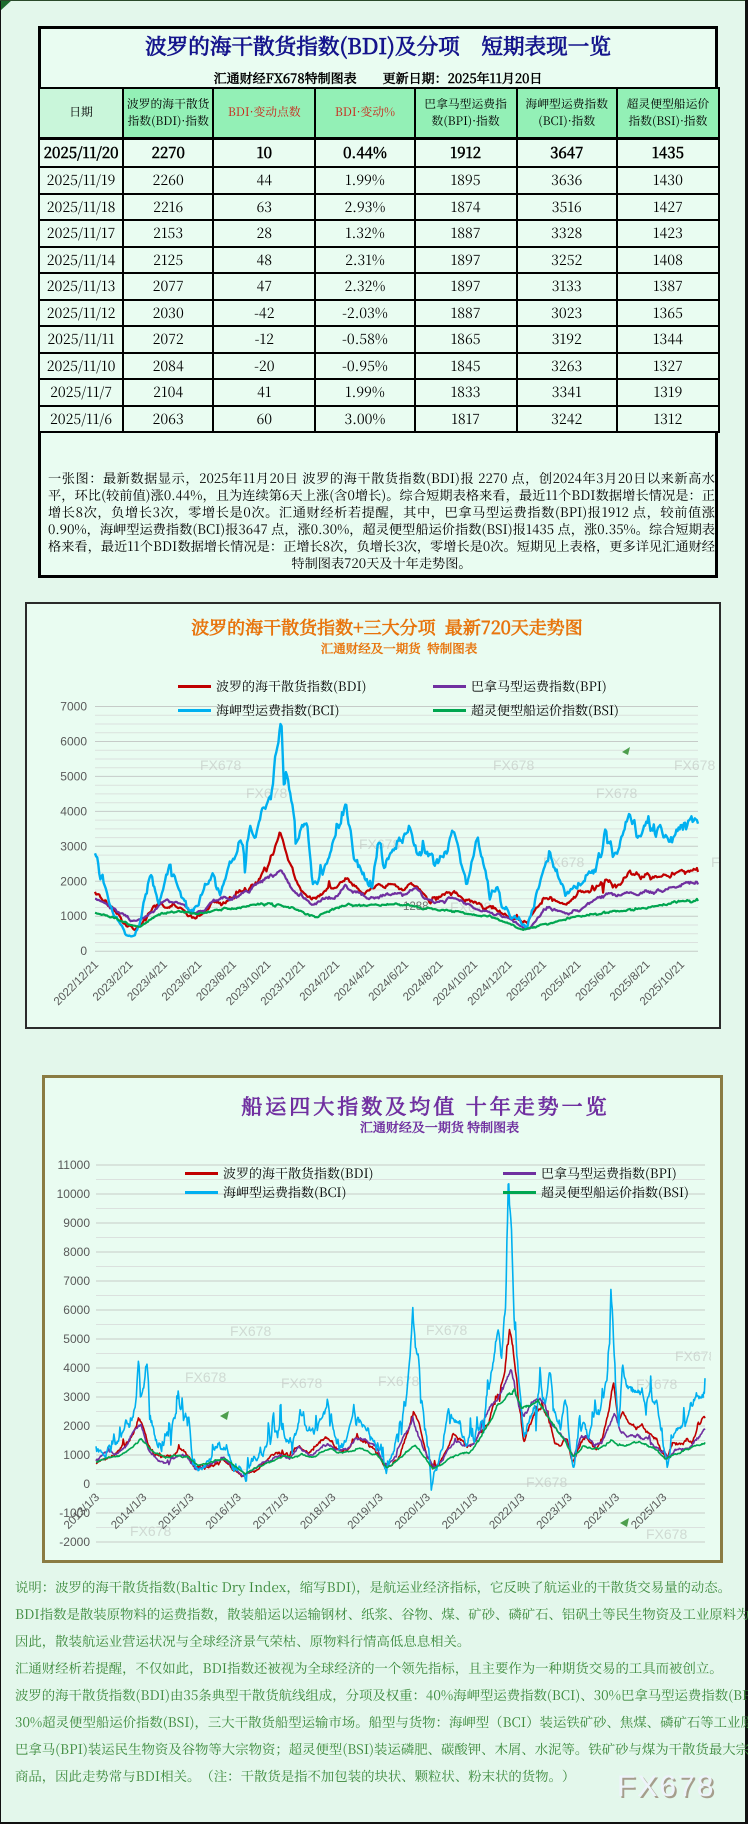 The width and height of the screenshot is (748, 1824). What do you see at coordinates (413, 1512) in the screenshot?
I see `svg-text: 2020/1/3` at bounding box center [413, 1512].